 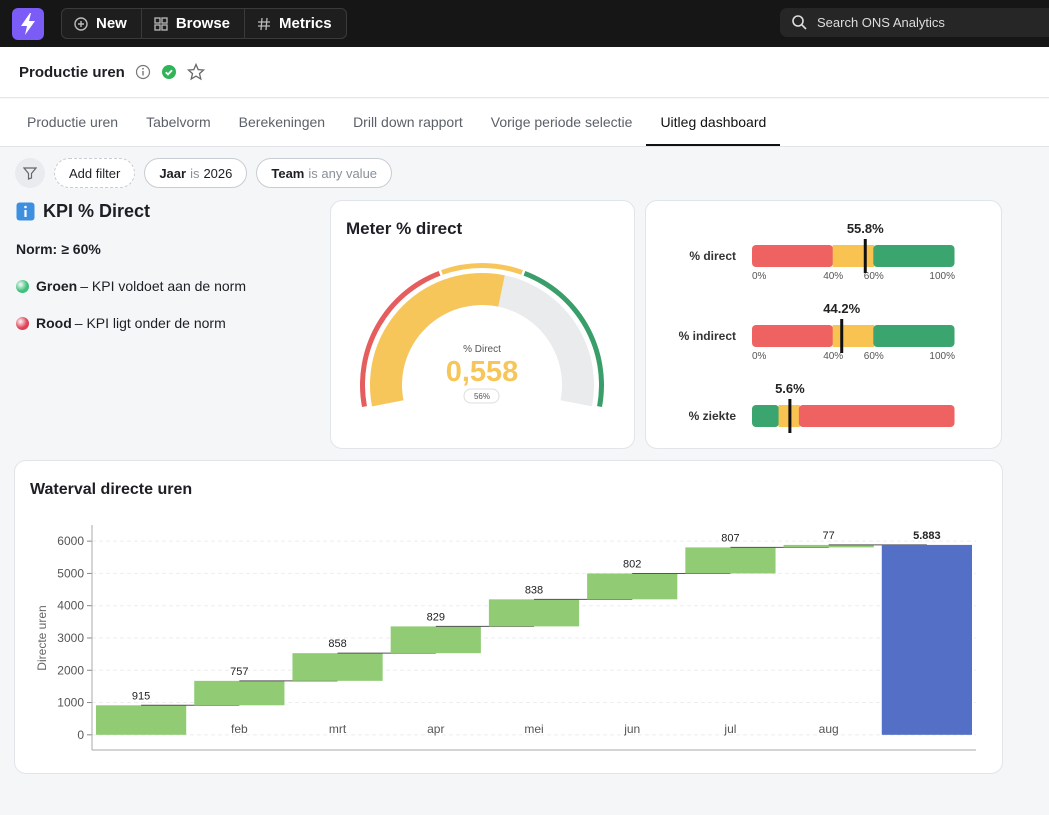 I want to click on bullet-value-label: 55.8%, so click(x=865, y=228).